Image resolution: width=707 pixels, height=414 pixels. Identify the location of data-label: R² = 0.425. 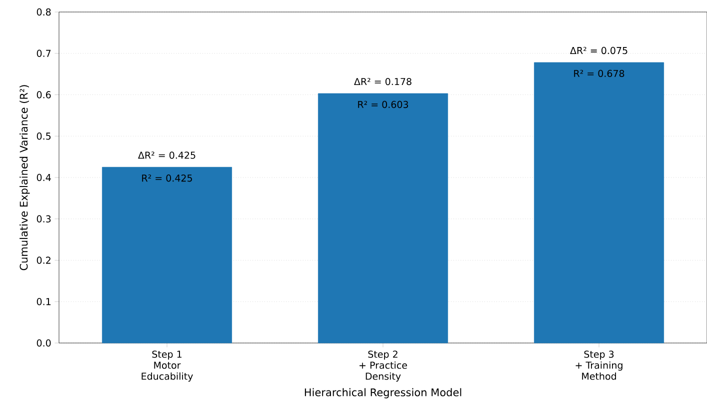
(167, 178).